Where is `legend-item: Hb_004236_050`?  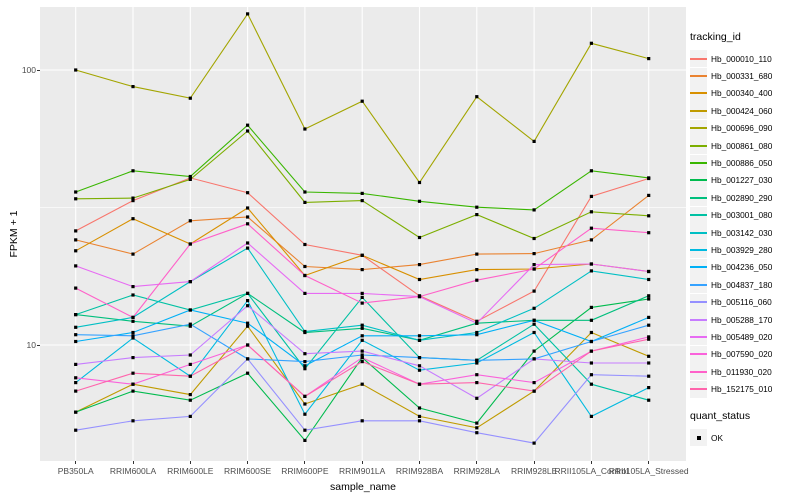
legend-item: Hb_004236_050 is located at coordinates (744, 267).